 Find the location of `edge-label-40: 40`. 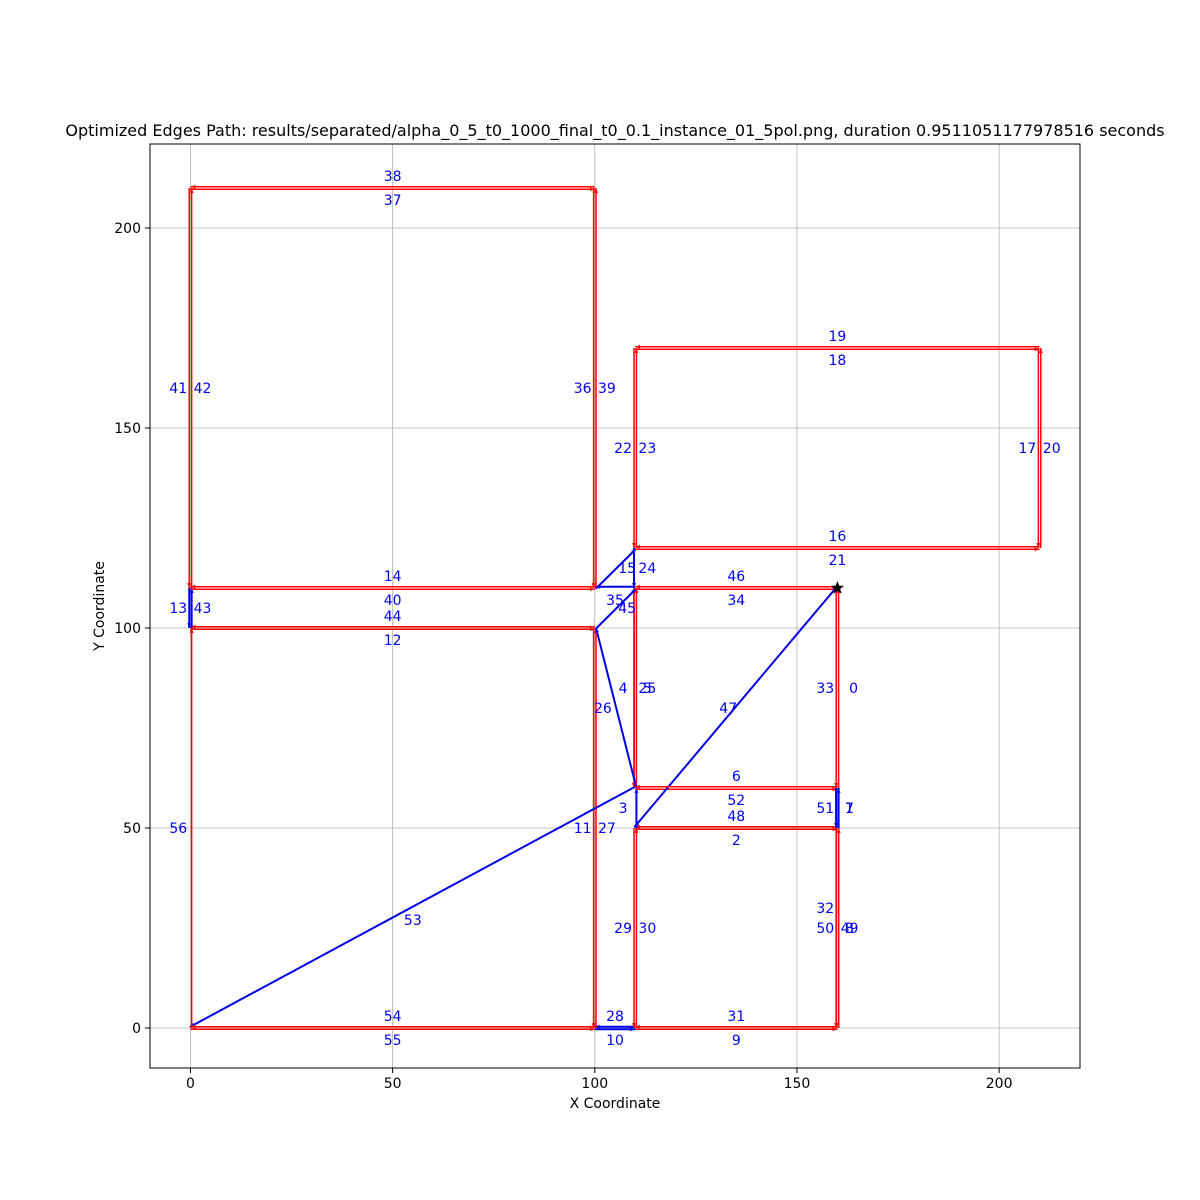

edge-label-40: 40 is located at coordinates (393, 601).